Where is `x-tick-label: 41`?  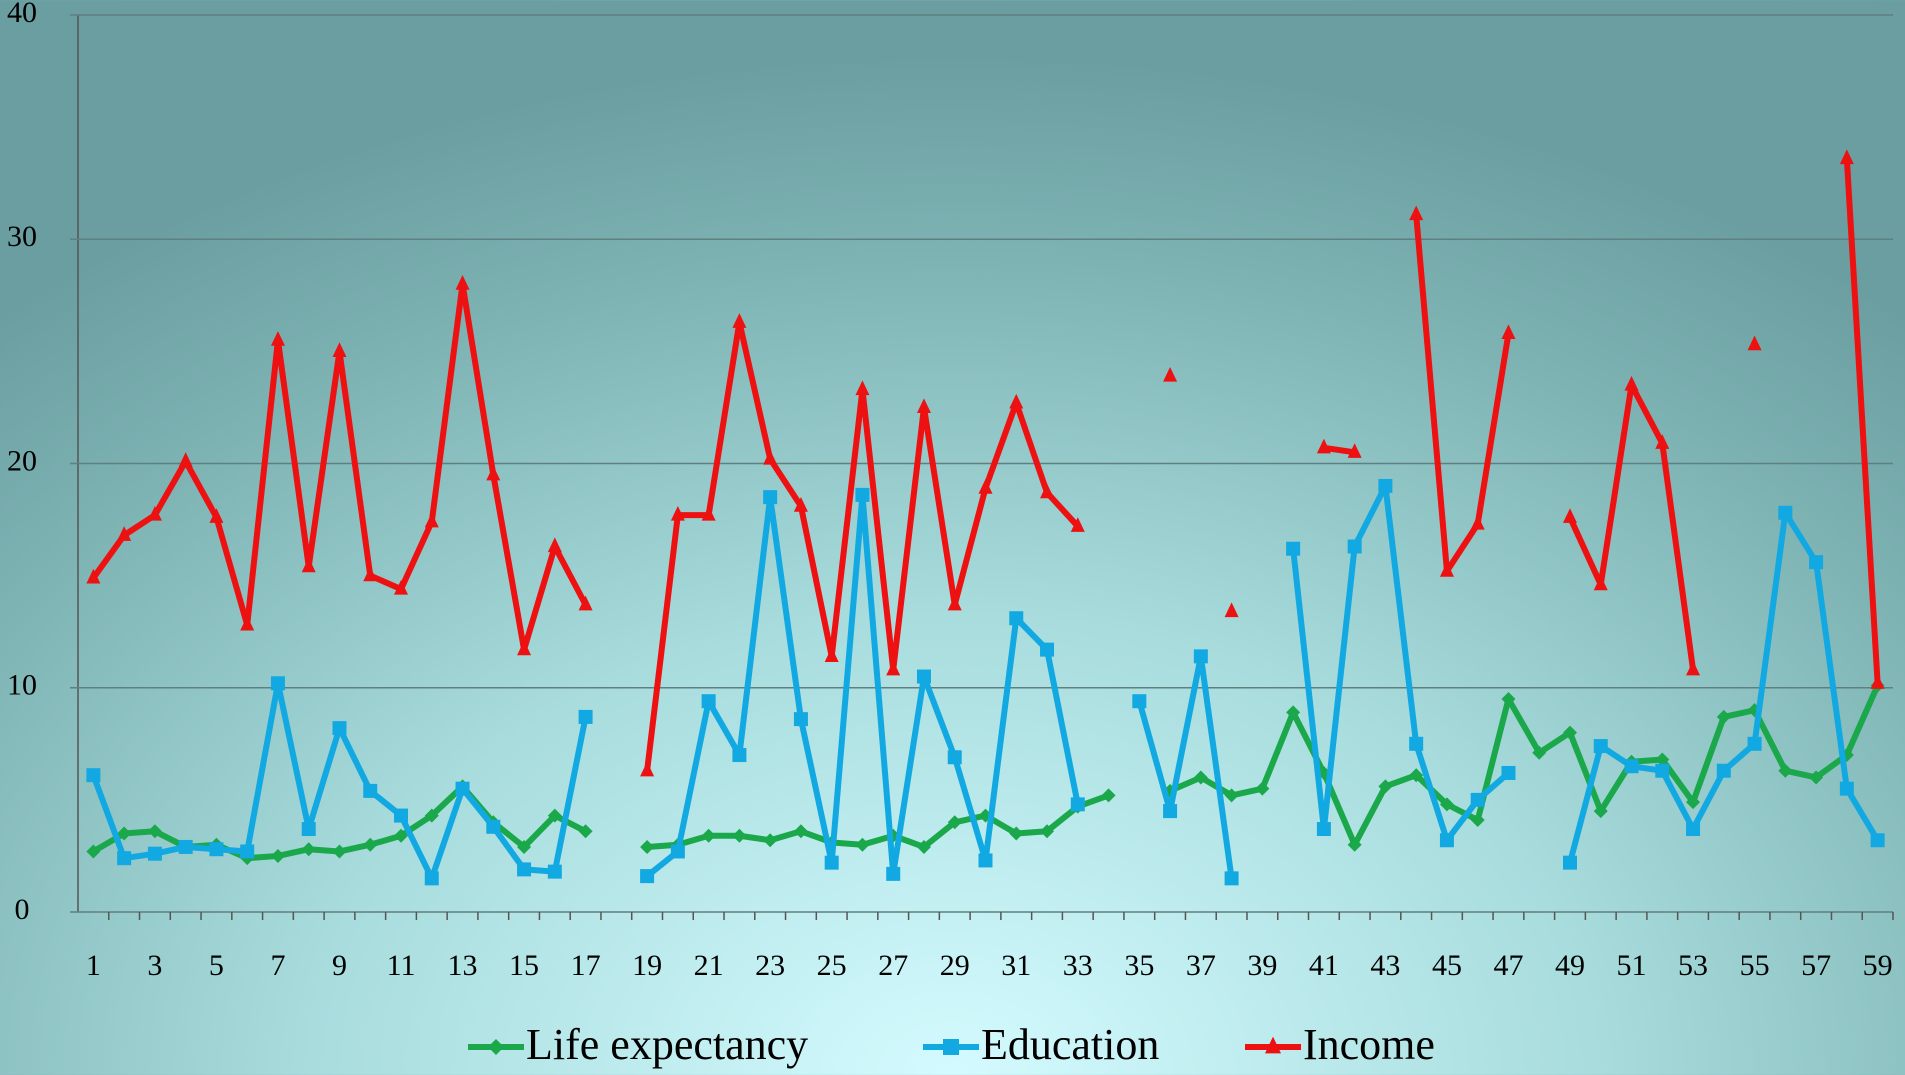
x-tick-label: 41 is located at coordinates (1324, 965).